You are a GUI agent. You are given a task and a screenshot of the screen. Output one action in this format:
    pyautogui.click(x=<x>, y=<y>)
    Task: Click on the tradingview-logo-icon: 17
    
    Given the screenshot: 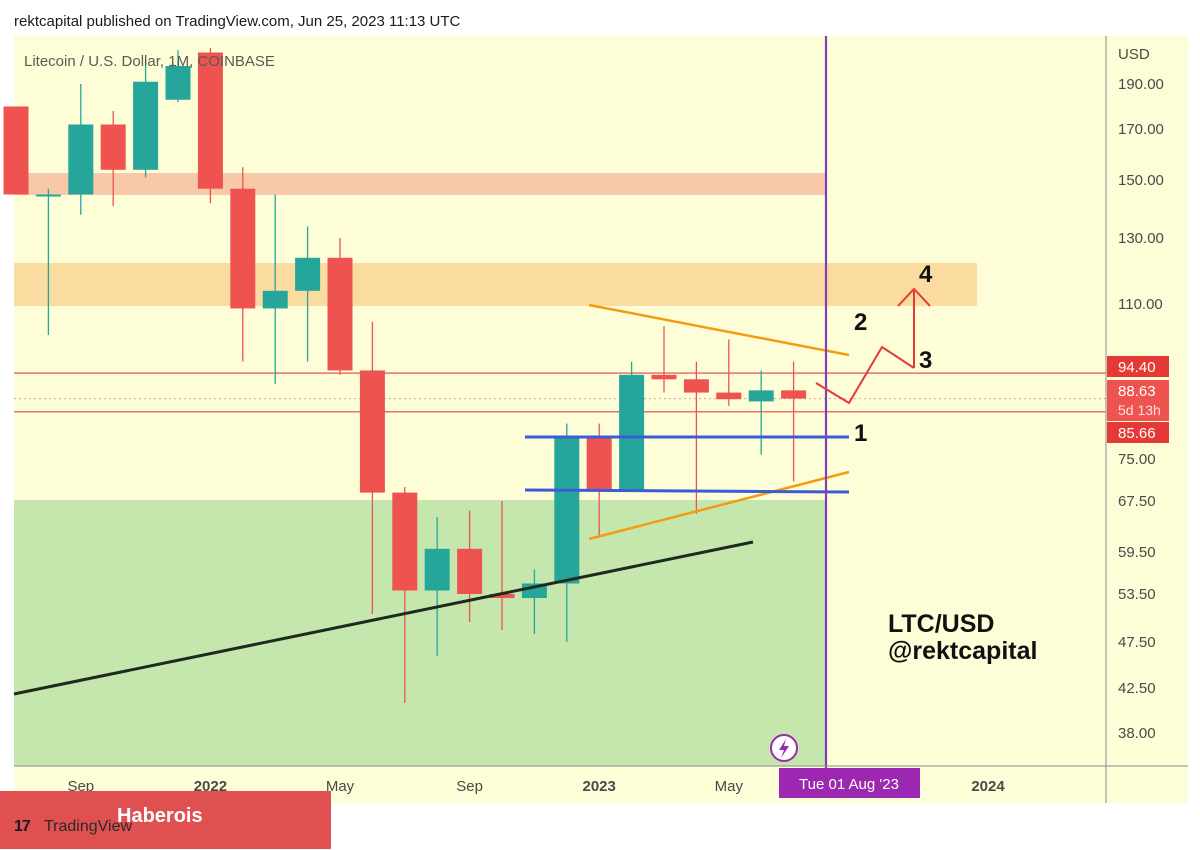 What is the action you would take?
    pyautogui.click(x=22, y=826)
    